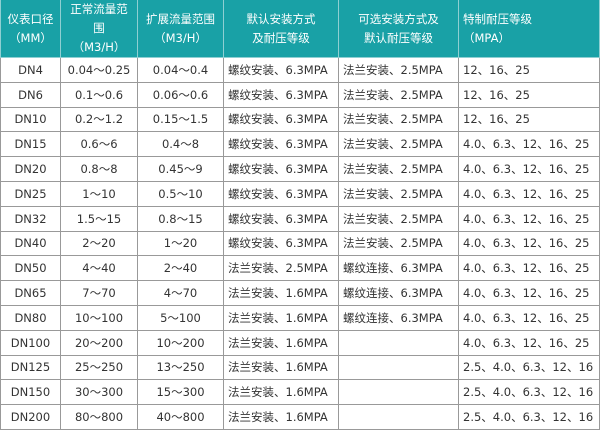 This screenshot has width=600, height=430. Describe the element at coordinates (30, 218) in the screenshot. I see `cell-diameter: DN32` at that location.